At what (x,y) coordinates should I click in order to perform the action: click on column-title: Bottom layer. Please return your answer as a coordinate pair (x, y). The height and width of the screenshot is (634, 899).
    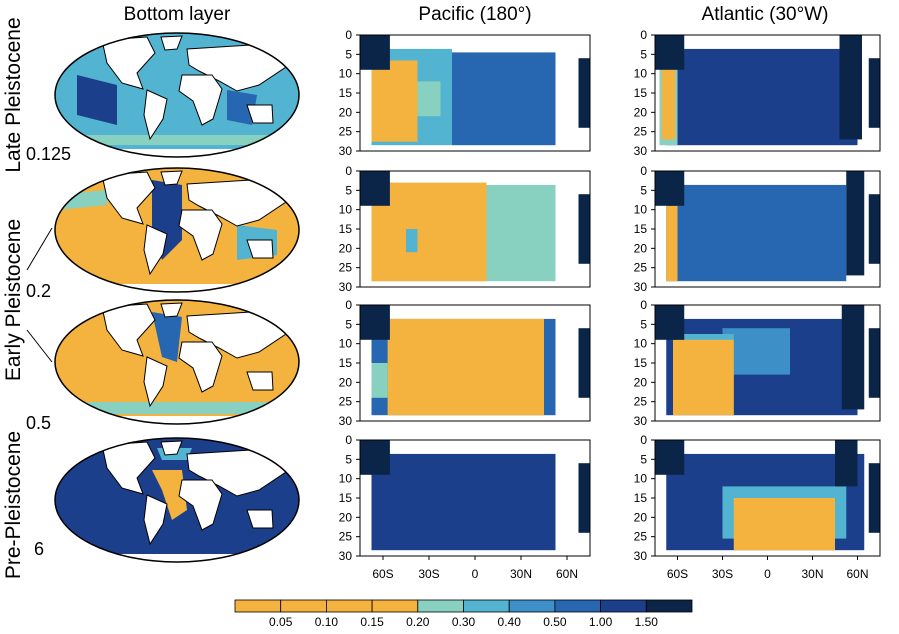
    Looking at the image, I should click on (177, 14).